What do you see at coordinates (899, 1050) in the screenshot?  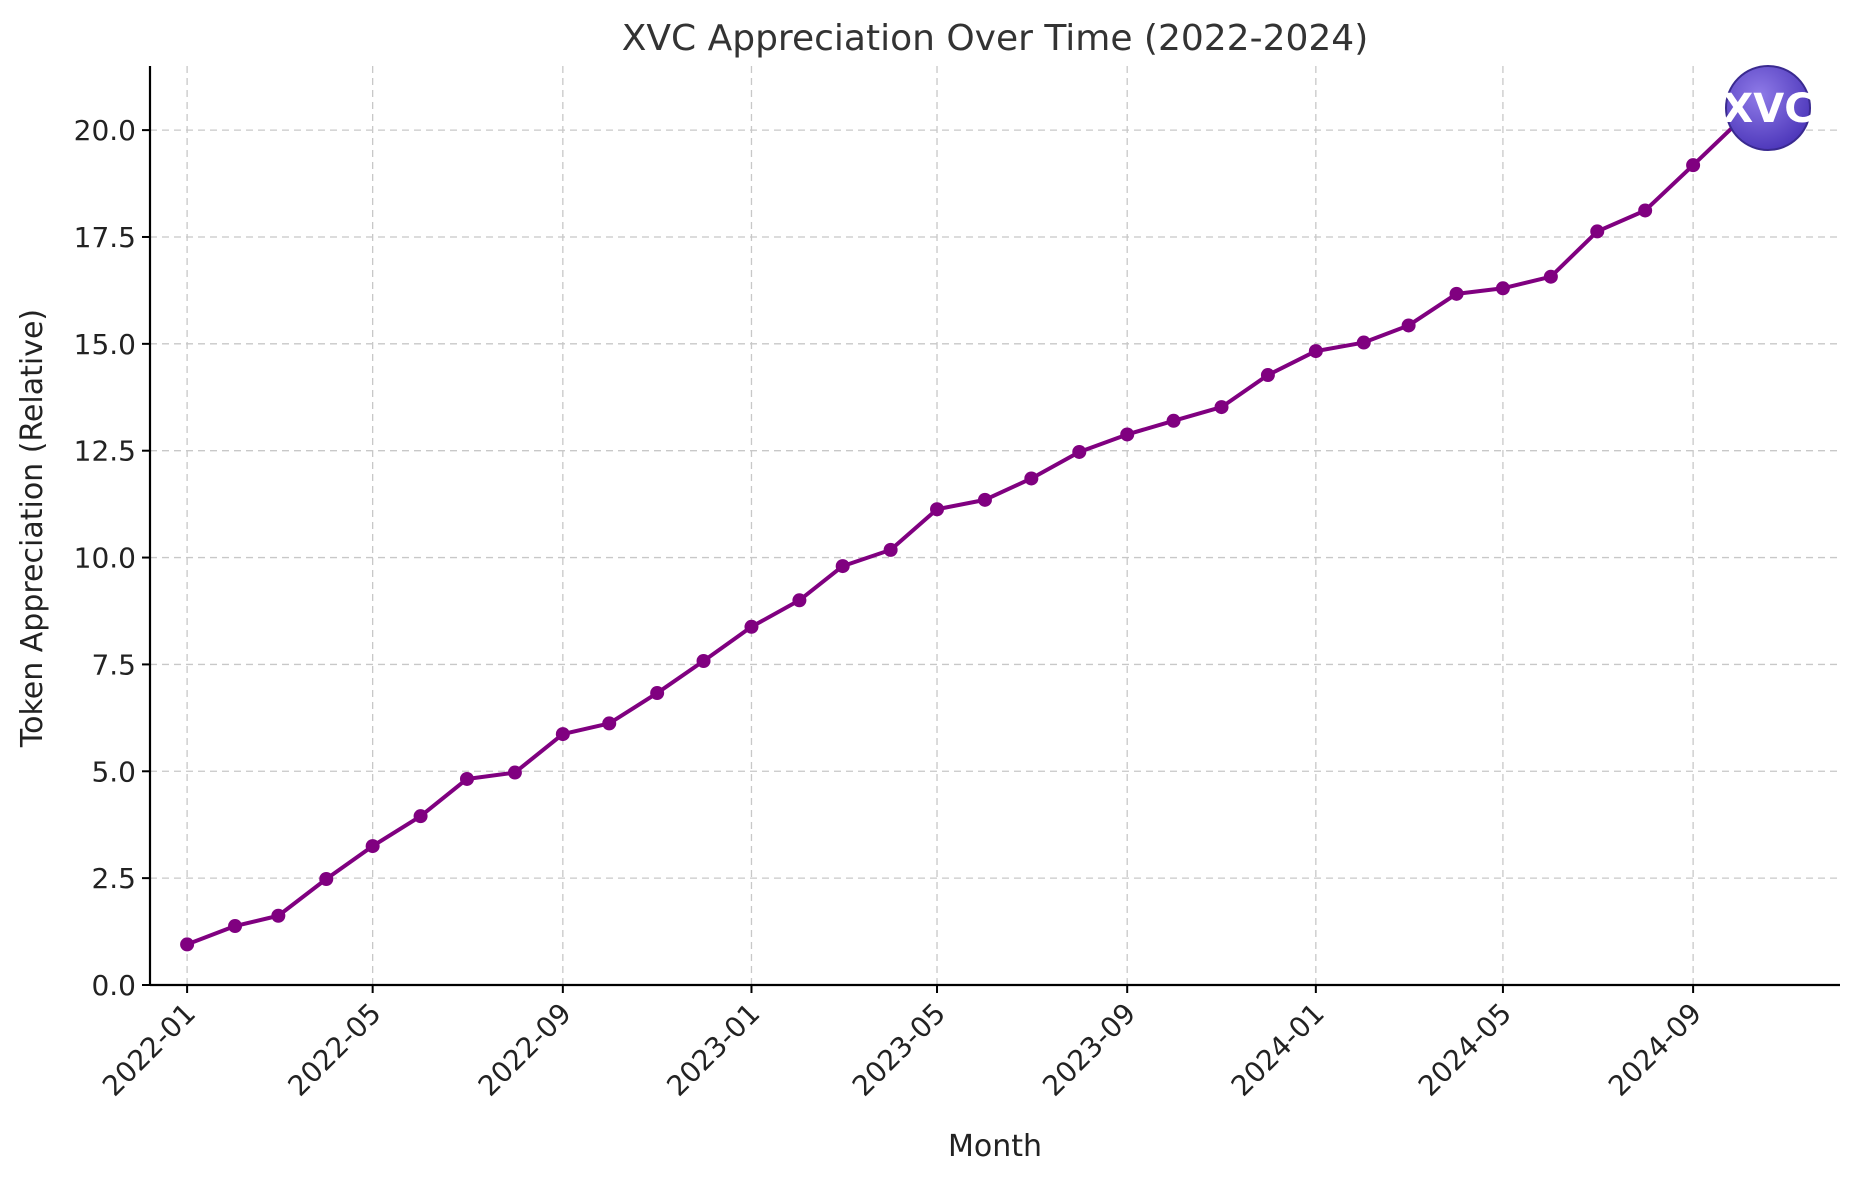 I see `x-tick-label: 2023-05` at bounding box center [899, 1050].